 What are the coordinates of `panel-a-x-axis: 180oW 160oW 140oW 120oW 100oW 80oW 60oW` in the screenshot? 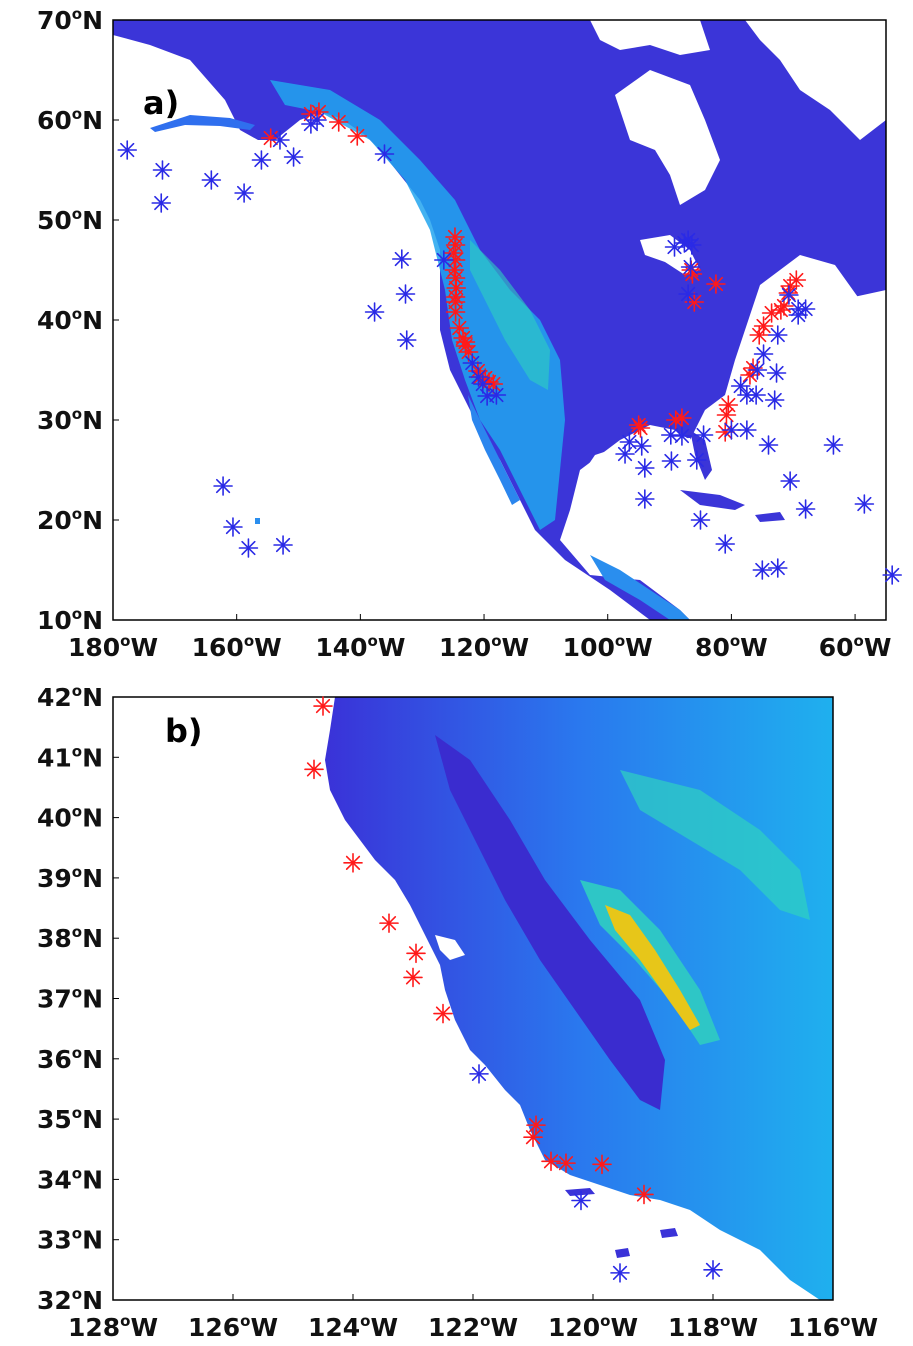 It's located at (479, 638).